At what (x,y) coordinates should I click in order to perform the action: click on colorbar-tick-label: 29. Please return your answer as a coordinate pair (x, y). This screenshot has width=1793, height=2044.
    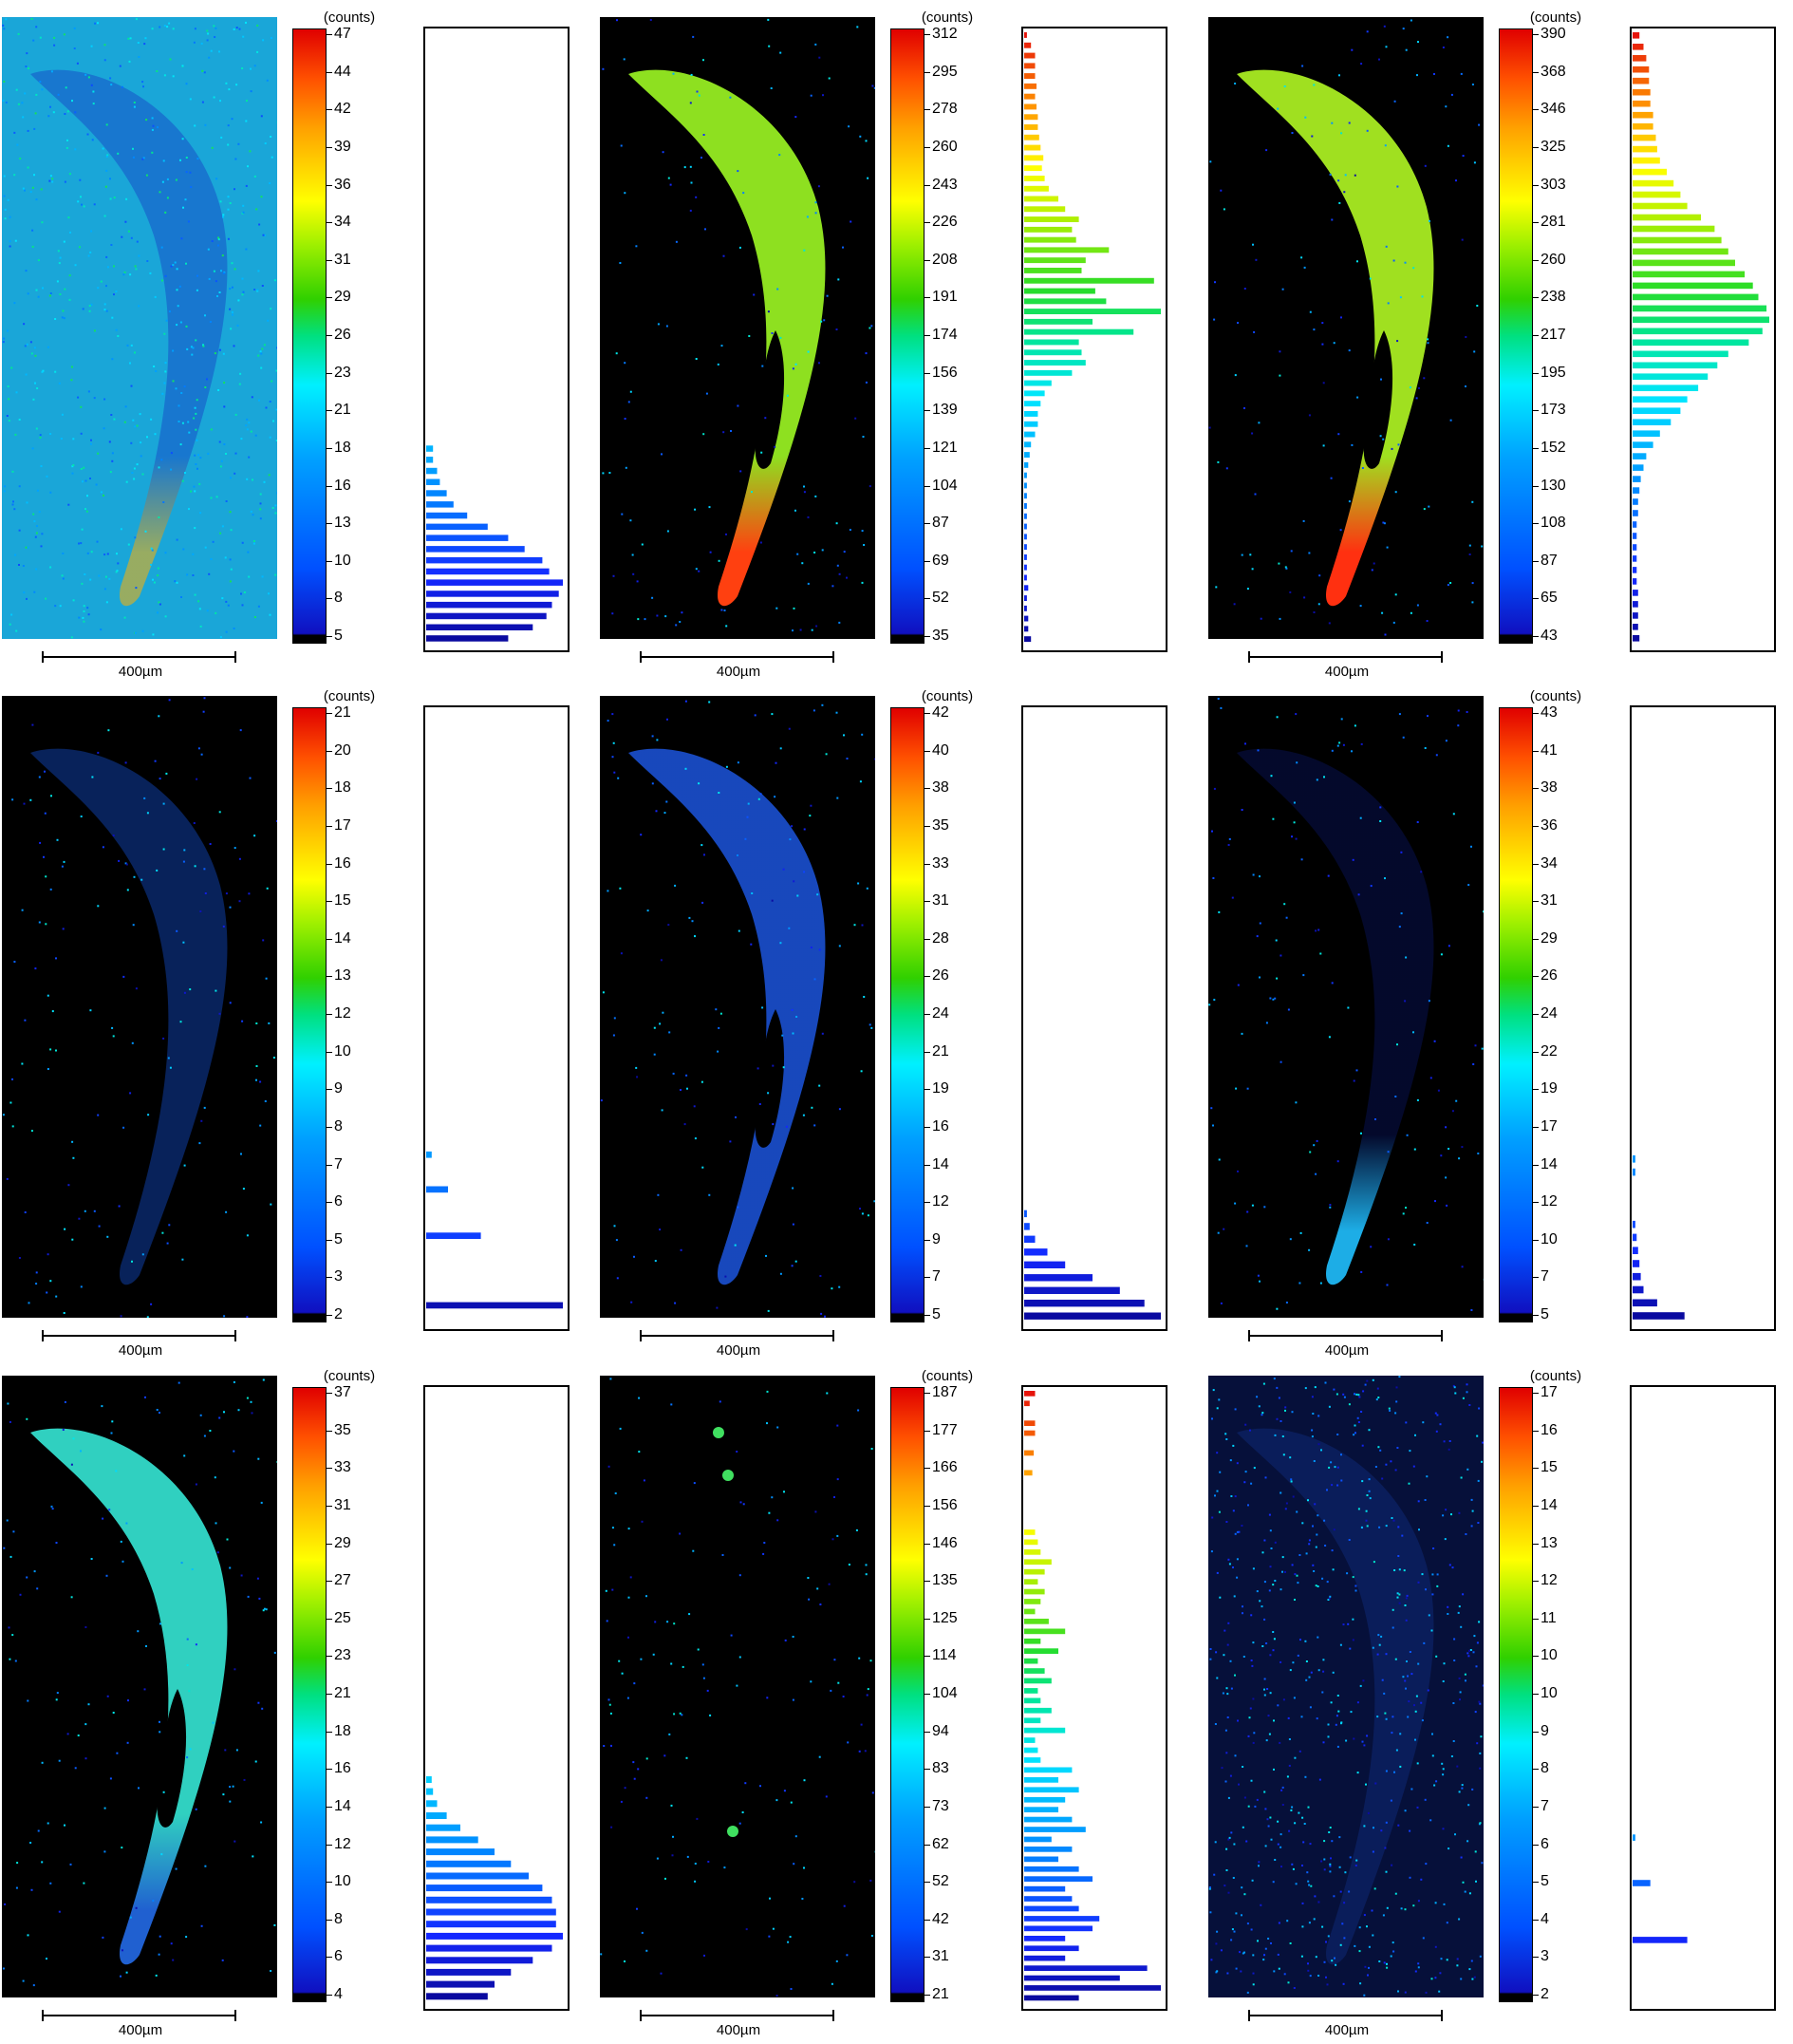
    Looking at the image, I should click on (1549, 938).